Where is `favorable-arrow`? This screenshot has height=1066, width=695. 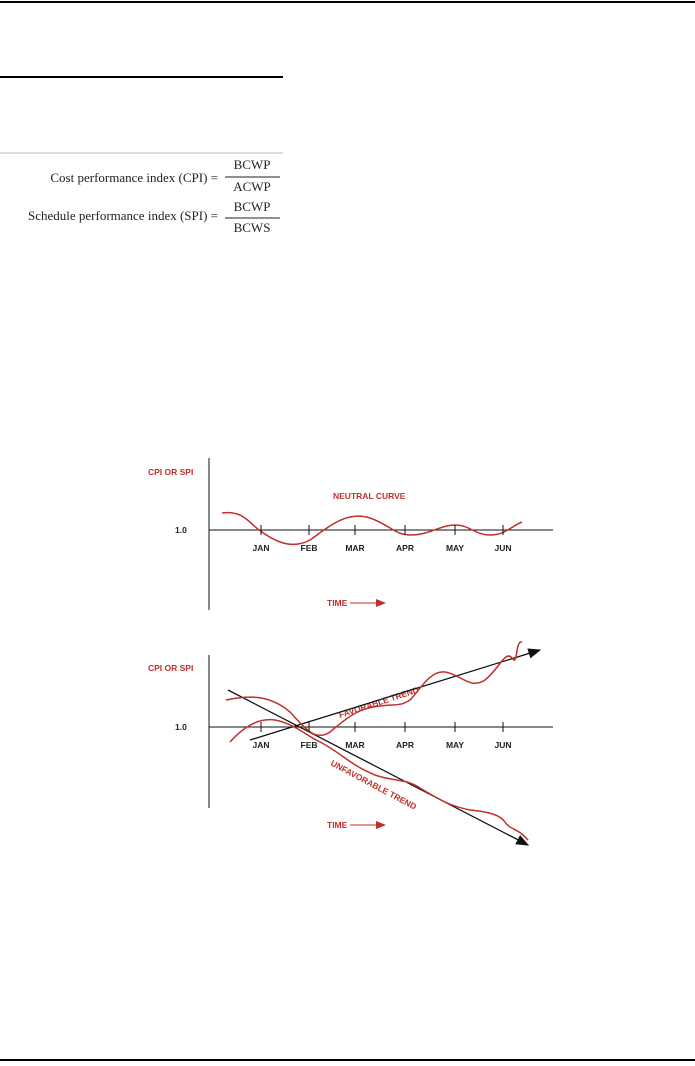
favorable-arrow is located at coordinates (395, 694).